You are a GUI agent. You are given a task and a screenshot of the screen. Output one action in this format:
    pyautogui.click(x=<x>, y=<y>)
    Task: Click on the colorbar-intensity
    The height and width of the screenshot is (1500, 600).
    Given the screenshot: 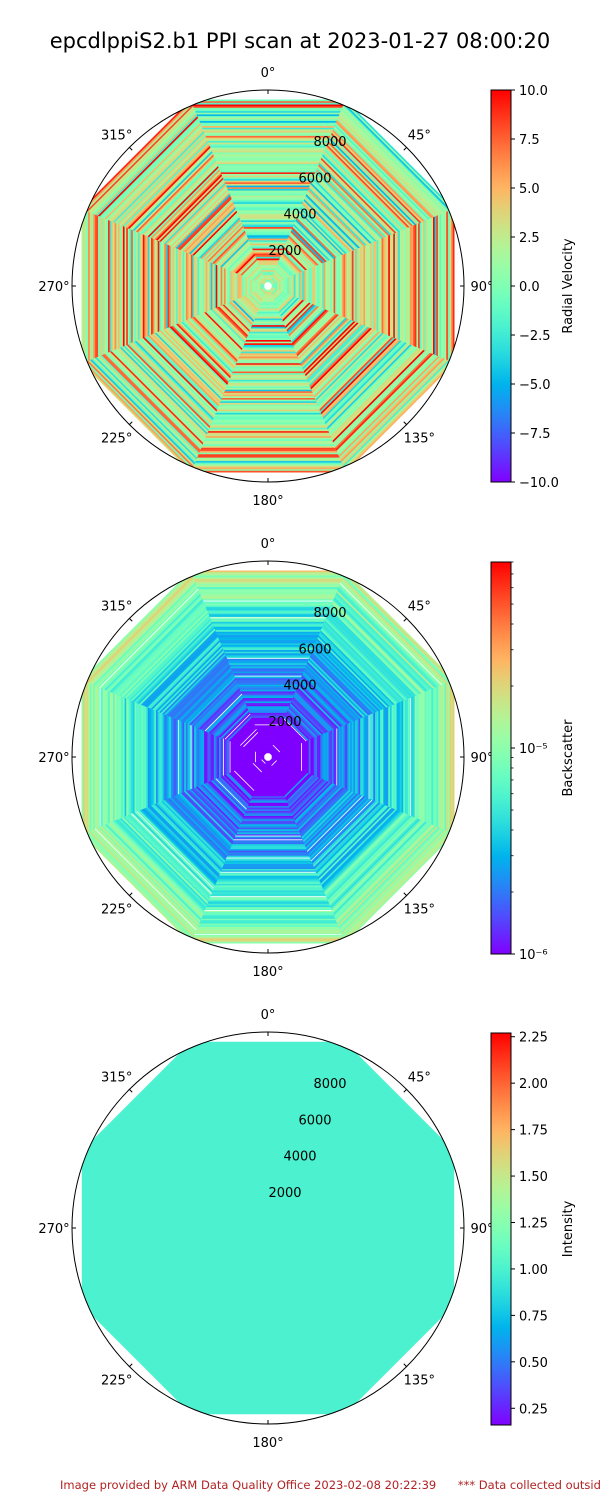 What is the action you would take?
    pyautogui.click(x=501, y=1229)
    